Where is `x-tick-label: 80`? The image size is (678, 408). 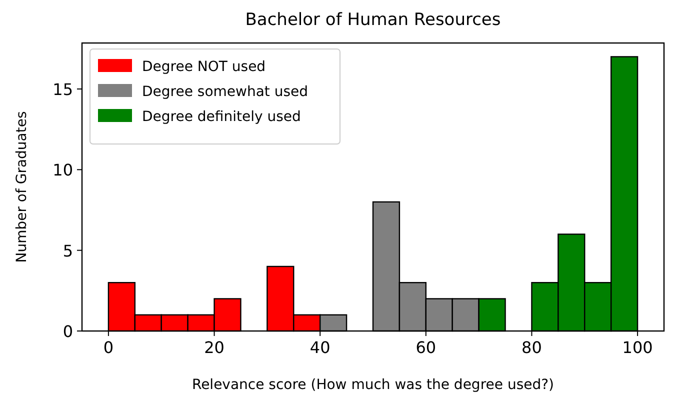
x-tick-label: 80 is located at coordinates (532, 347).